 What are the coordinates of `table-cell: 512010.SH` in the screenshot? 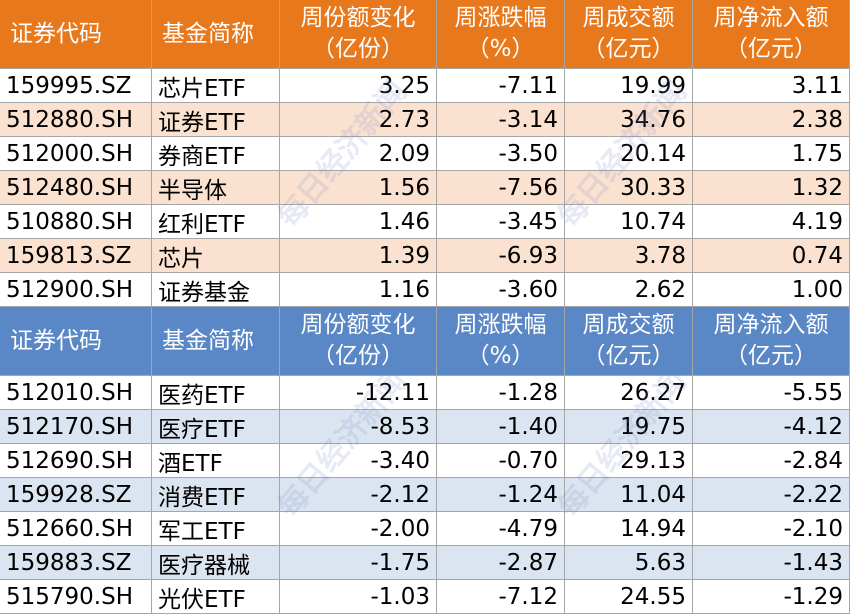 It's located at (76, 393).